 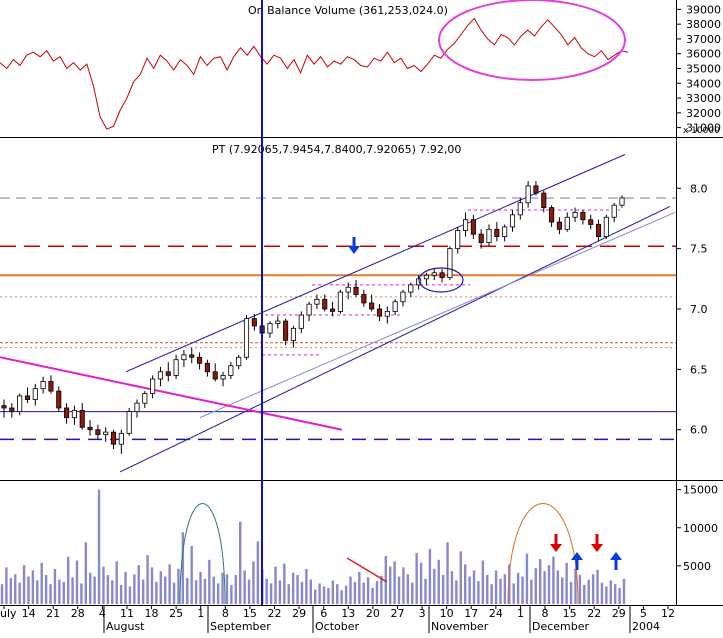 What do you see at coordinates (225, 613) in the screenshot?
I see `x-tick-label: 8` at bounding box center [225, 613].